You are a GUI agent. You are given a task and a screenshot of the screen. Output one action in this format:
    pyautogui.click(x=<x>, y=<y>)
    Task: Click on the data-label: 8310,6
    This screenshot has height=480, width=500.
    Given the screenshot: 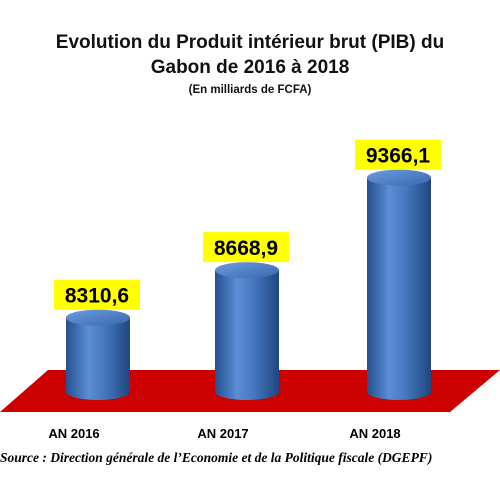 What is the action you would take?
    pyautogui.click(x=97, y=296)
    